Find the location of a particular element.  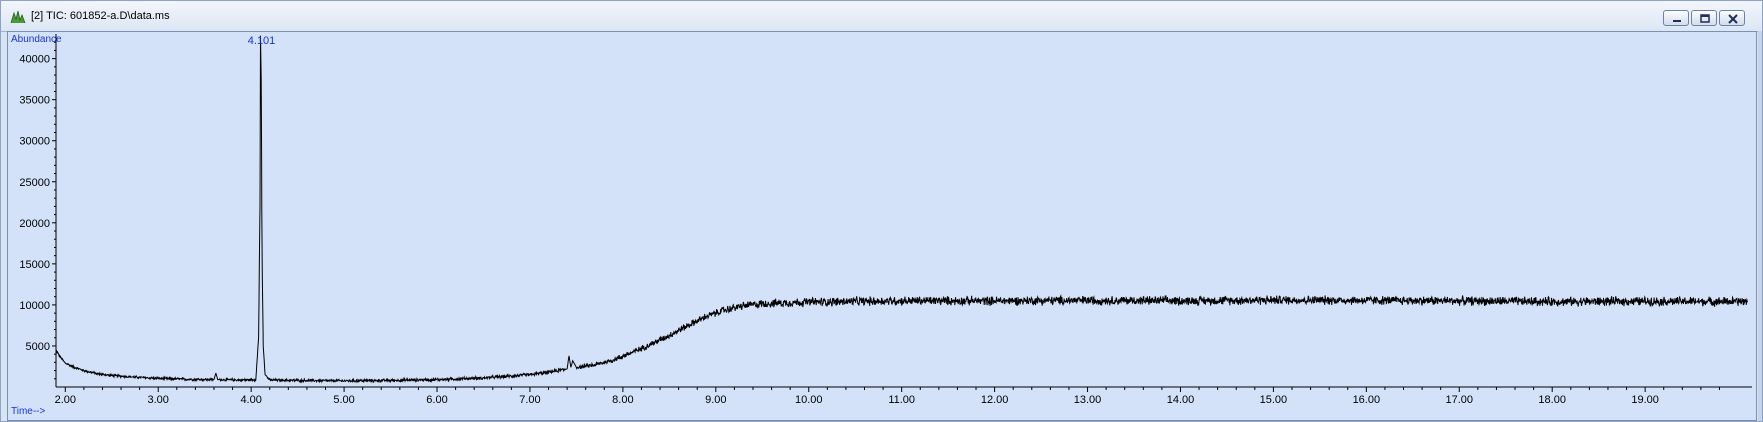

x-tick-label: 10.00 is located at coordinates (809, 400).